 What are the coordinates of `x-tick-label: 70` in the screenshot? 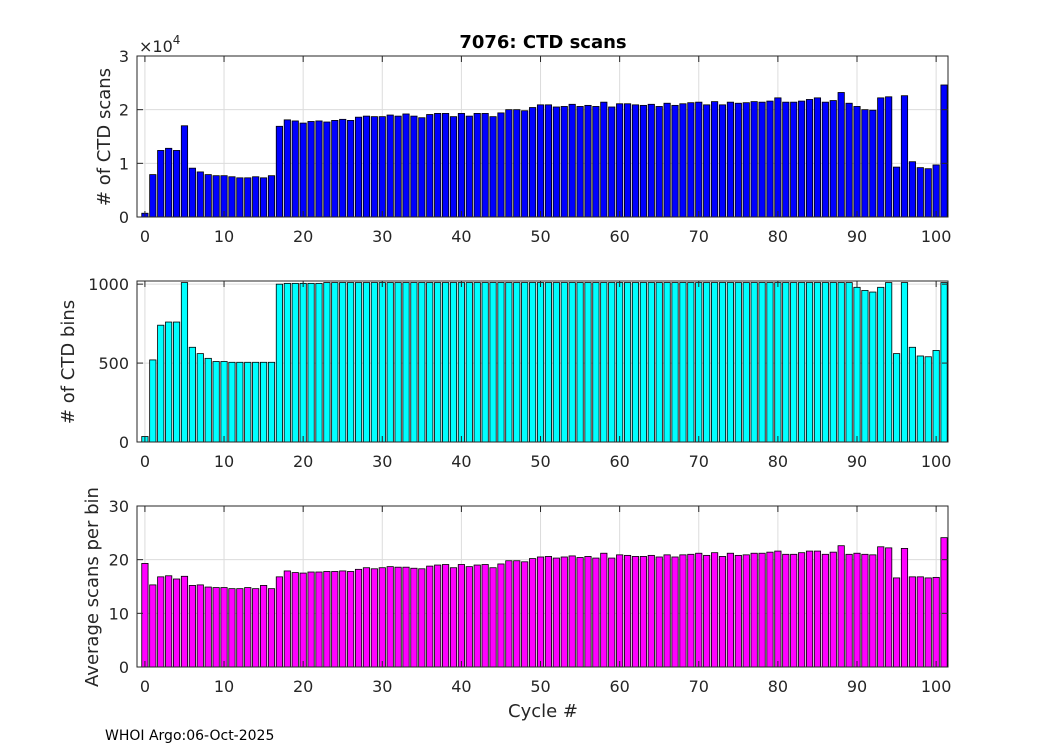 It's located at (699, 461).